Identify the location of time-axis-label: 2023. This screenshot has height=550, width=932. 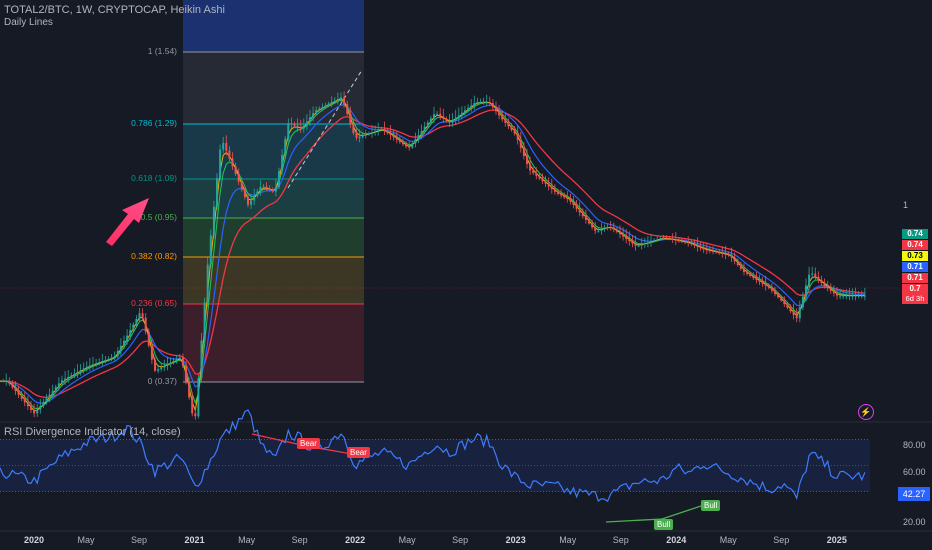
(515, 540).